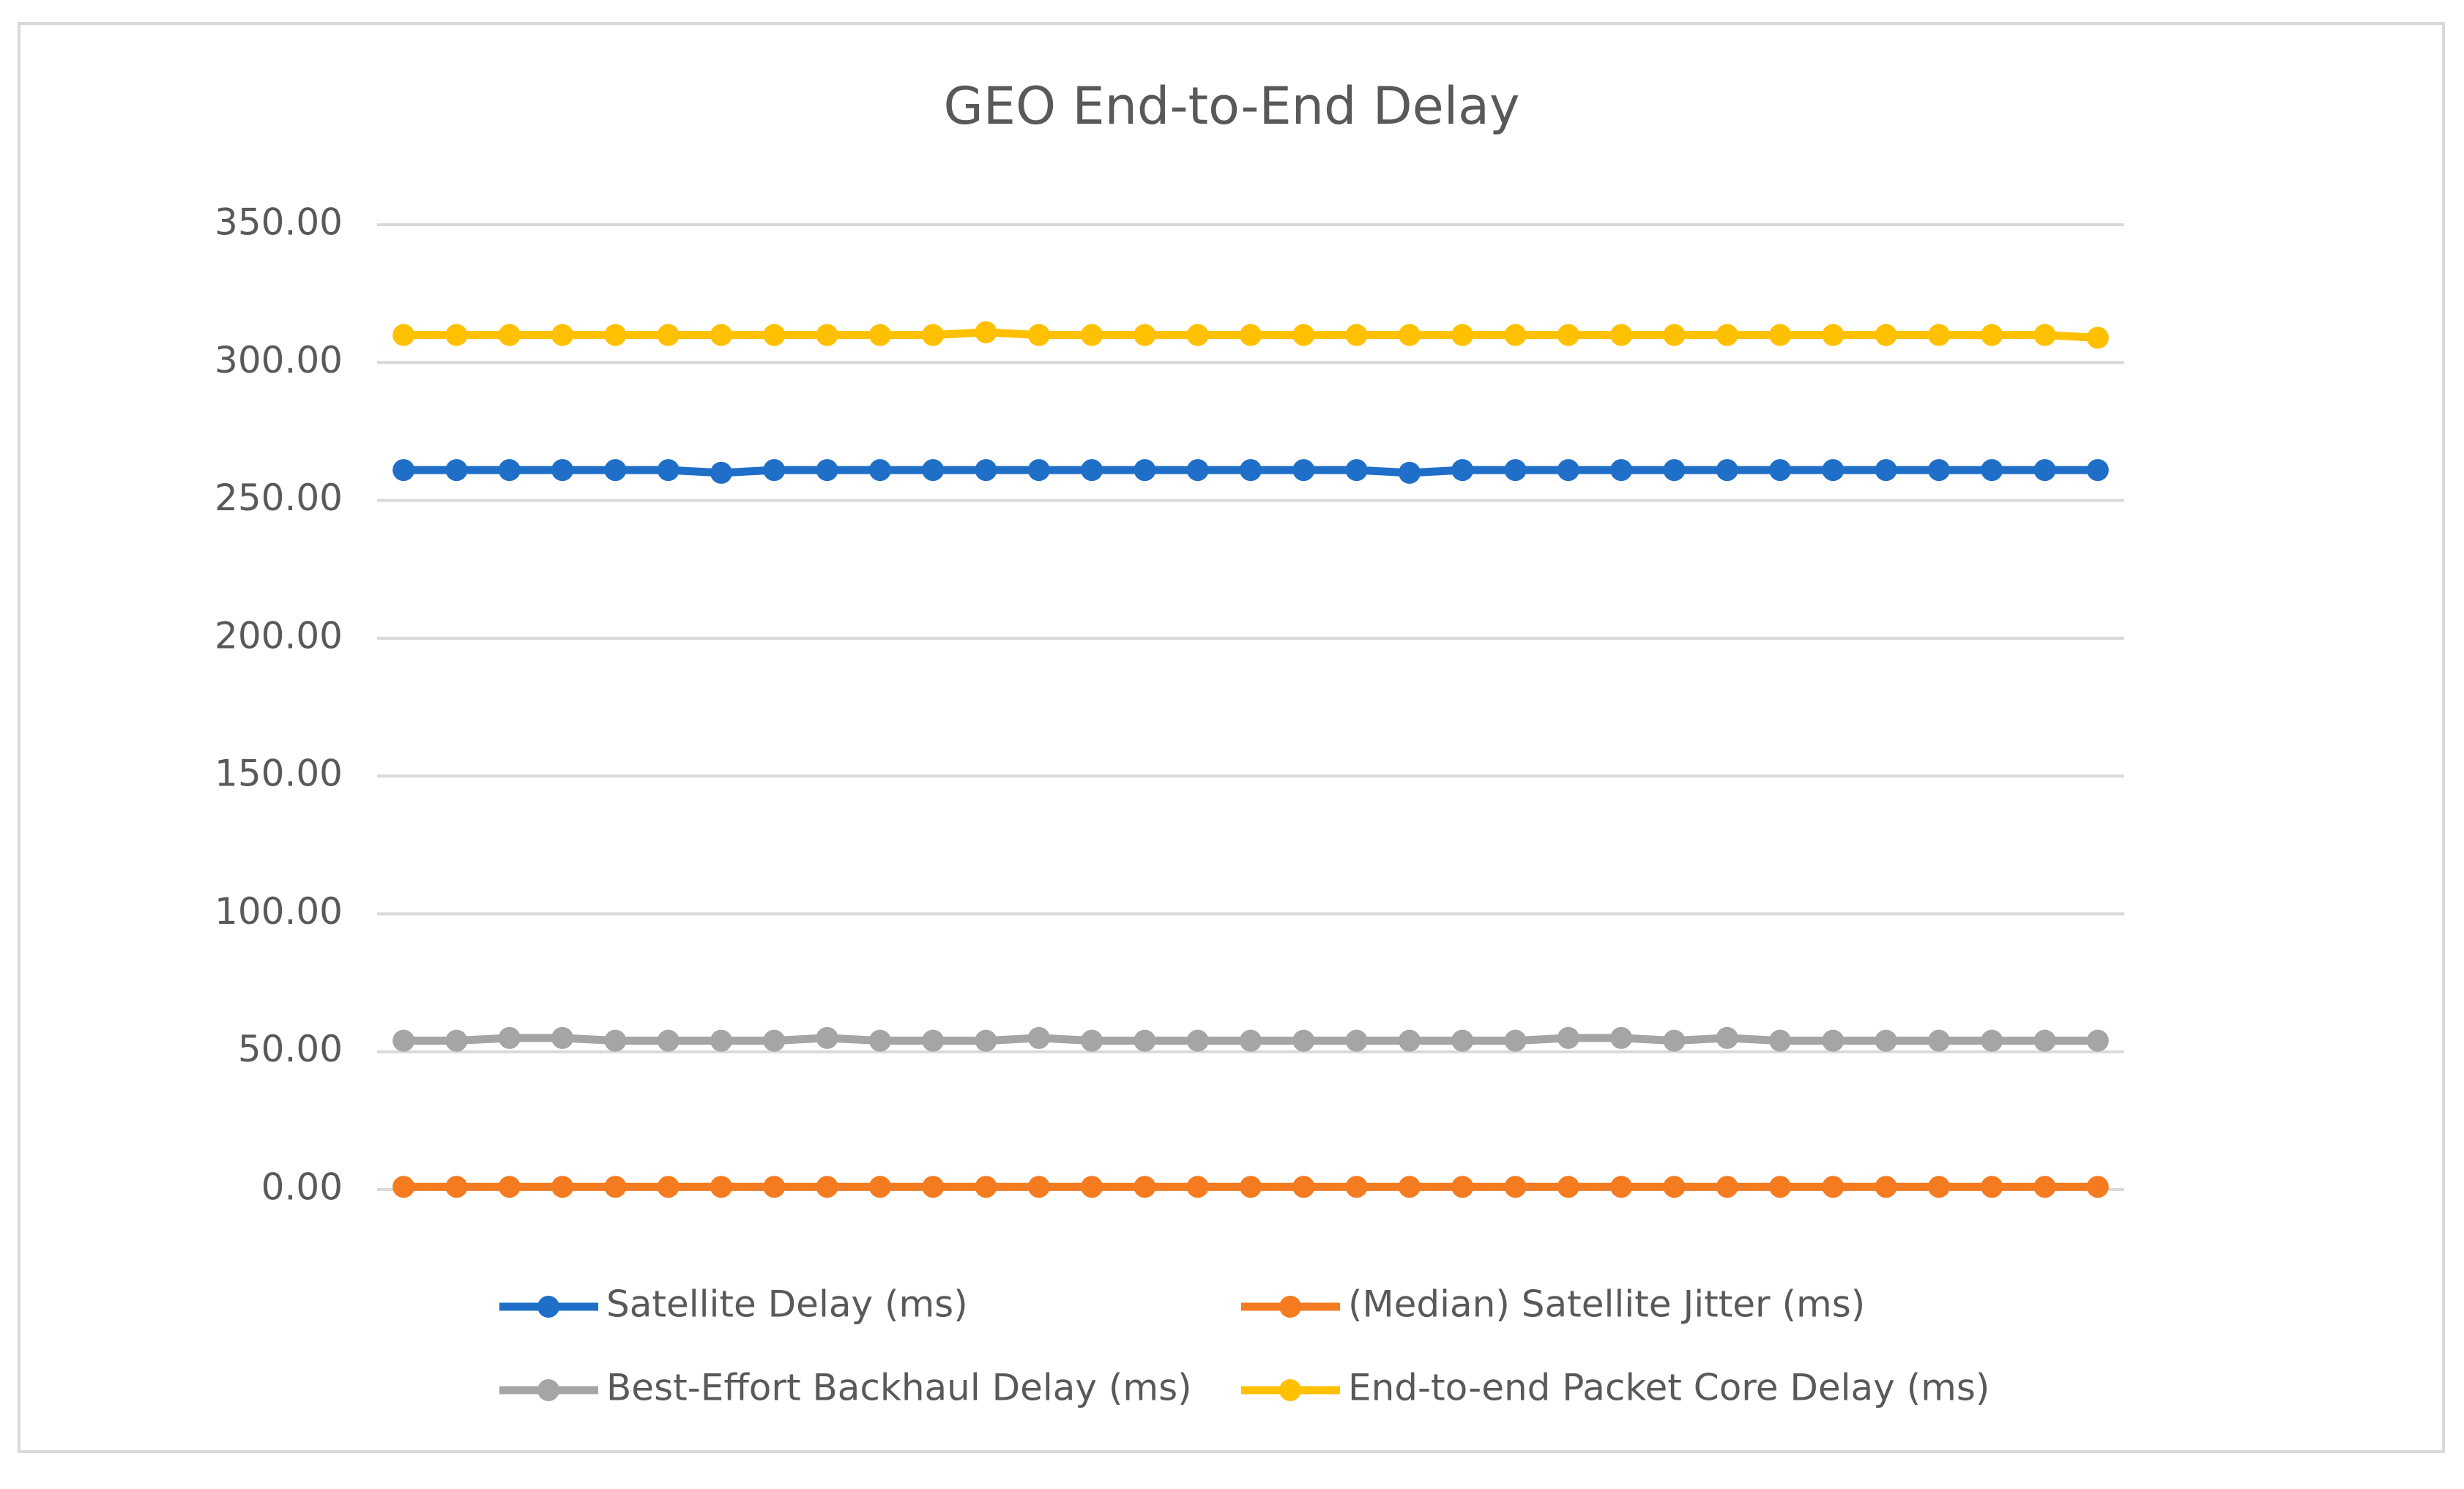 The width and height of the screenshot is (2464, 1489). I want to click on y-tick-label: 100.00, so click(279, 911).